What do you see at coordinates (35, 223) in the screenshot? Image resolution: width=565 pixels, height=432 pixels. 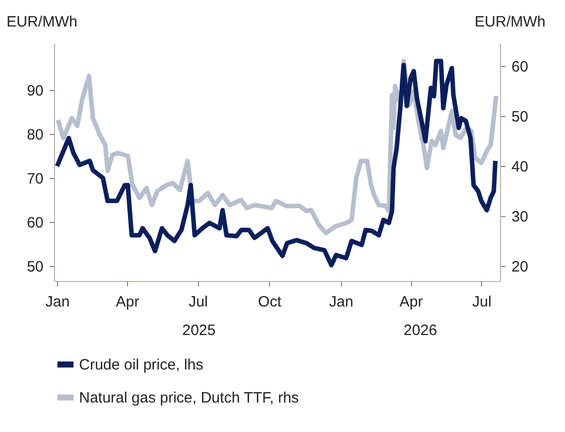 I see `y-tick-label: 60` at bounding box center [35, 223].